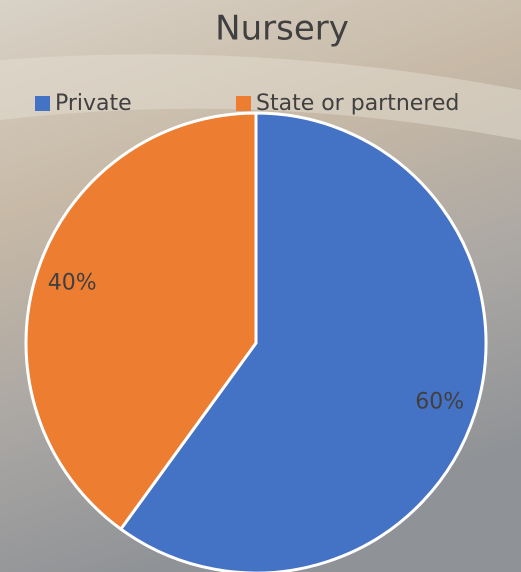  What do you see at coordinates (357, 103) in the screenshot?
I see `legend-label: State or partnered` at bounding box center [357, 103].